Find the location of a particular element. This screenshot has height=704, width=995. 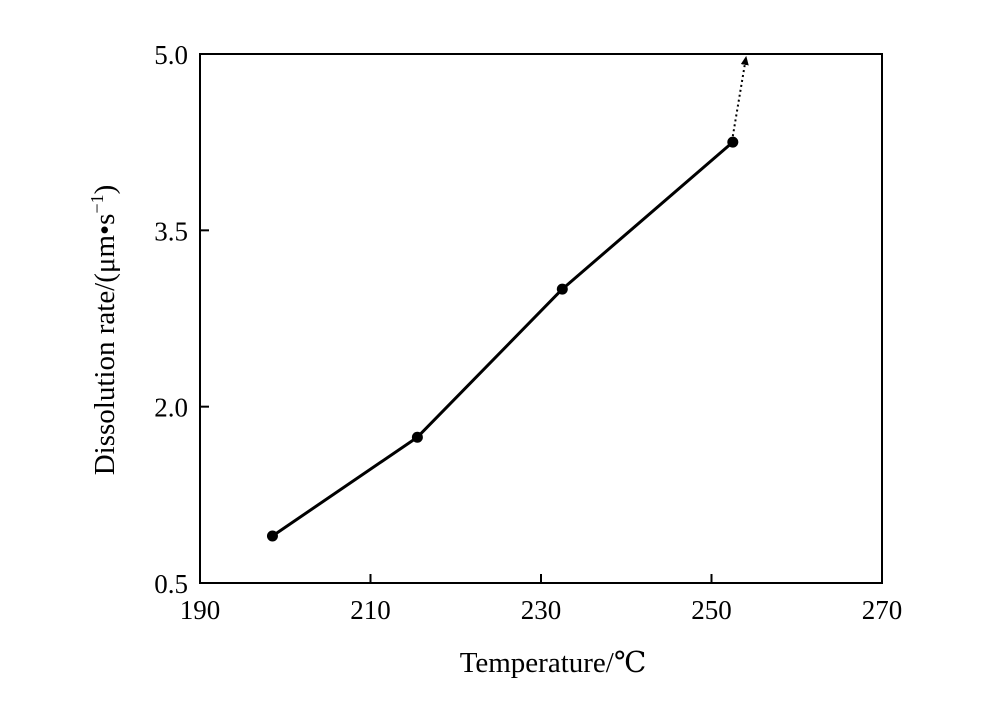

y-axis-title-exponent: −1 is located at coordinates (97, 203).